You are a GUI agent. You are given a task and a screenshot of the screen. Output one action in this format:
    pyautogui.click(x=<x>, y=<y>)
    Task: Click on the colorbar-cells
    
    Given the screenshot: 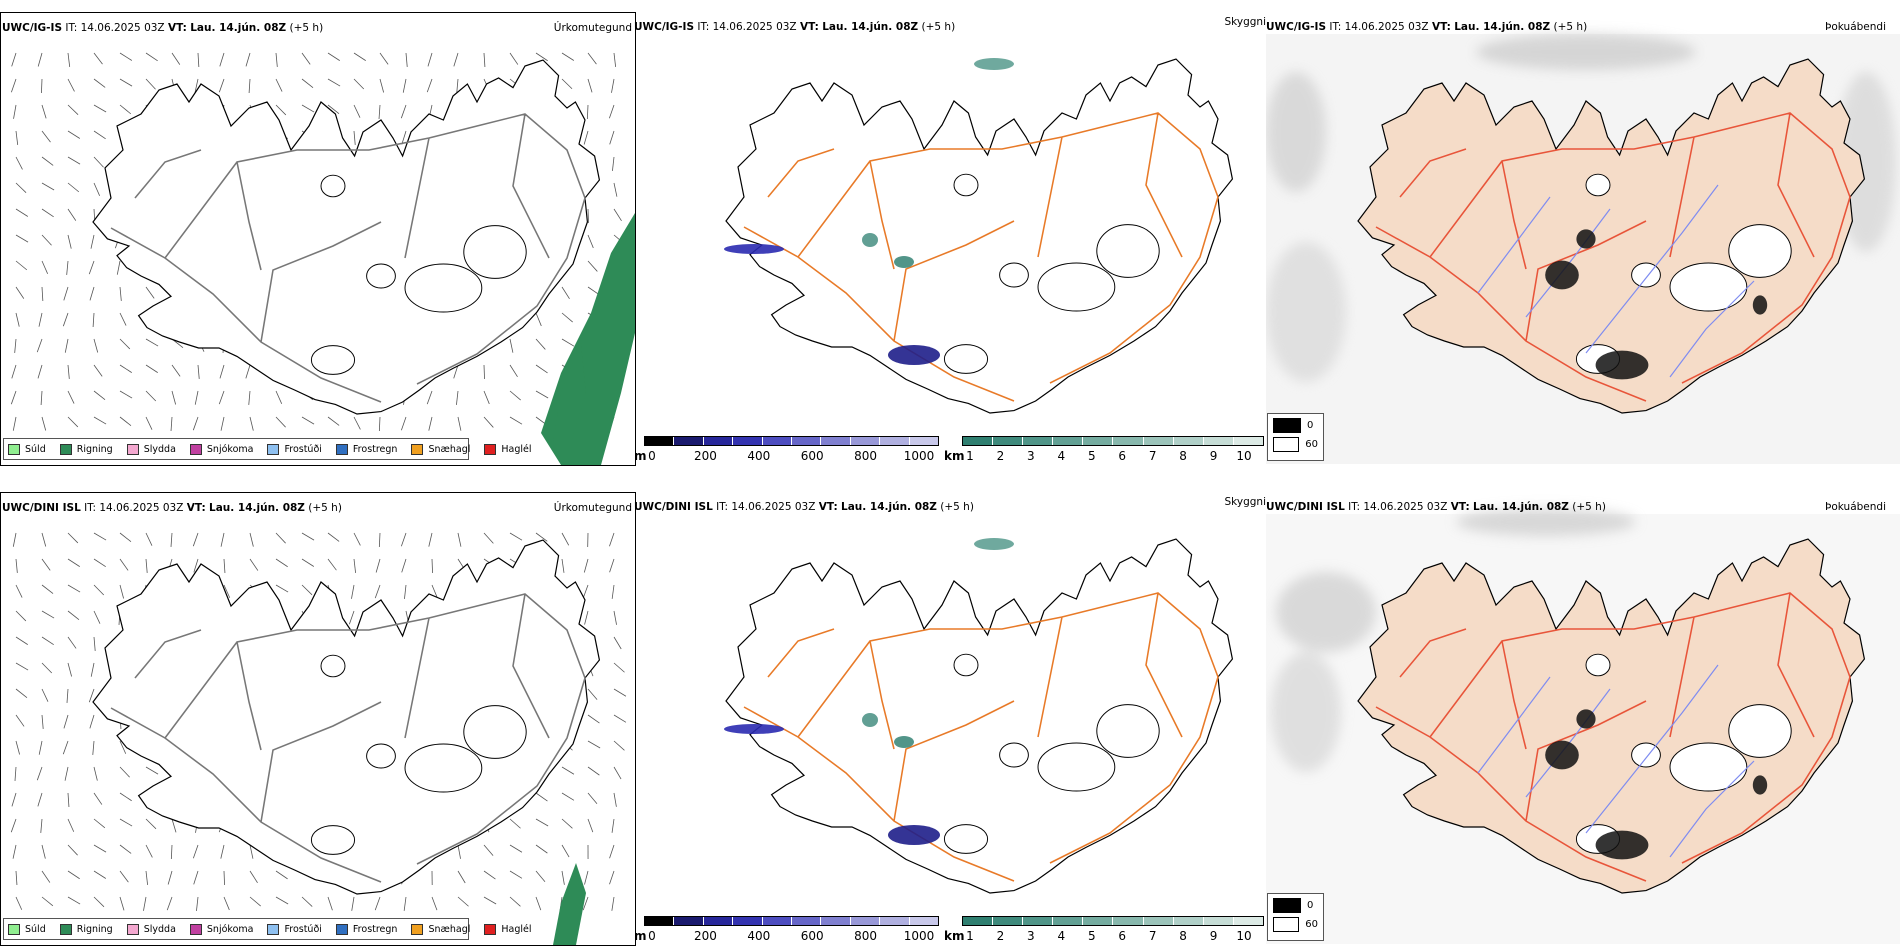 What is the action you would take?
    pyautogui.click(x=791, y=921)
    